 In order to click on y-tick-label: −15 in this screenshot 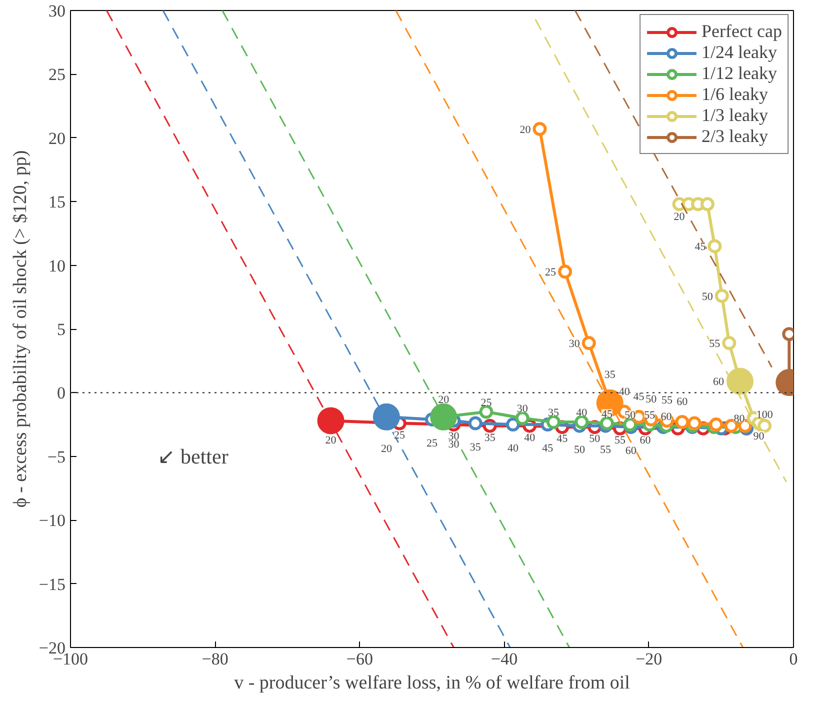, I will do `click(52, 584)`.